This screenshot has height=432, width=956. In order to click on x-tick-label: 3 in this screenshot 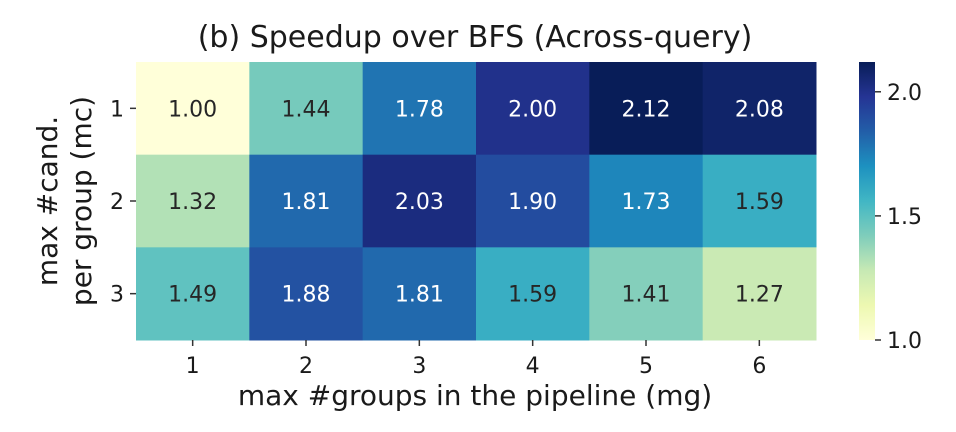, I will do `click(419, 366)`.